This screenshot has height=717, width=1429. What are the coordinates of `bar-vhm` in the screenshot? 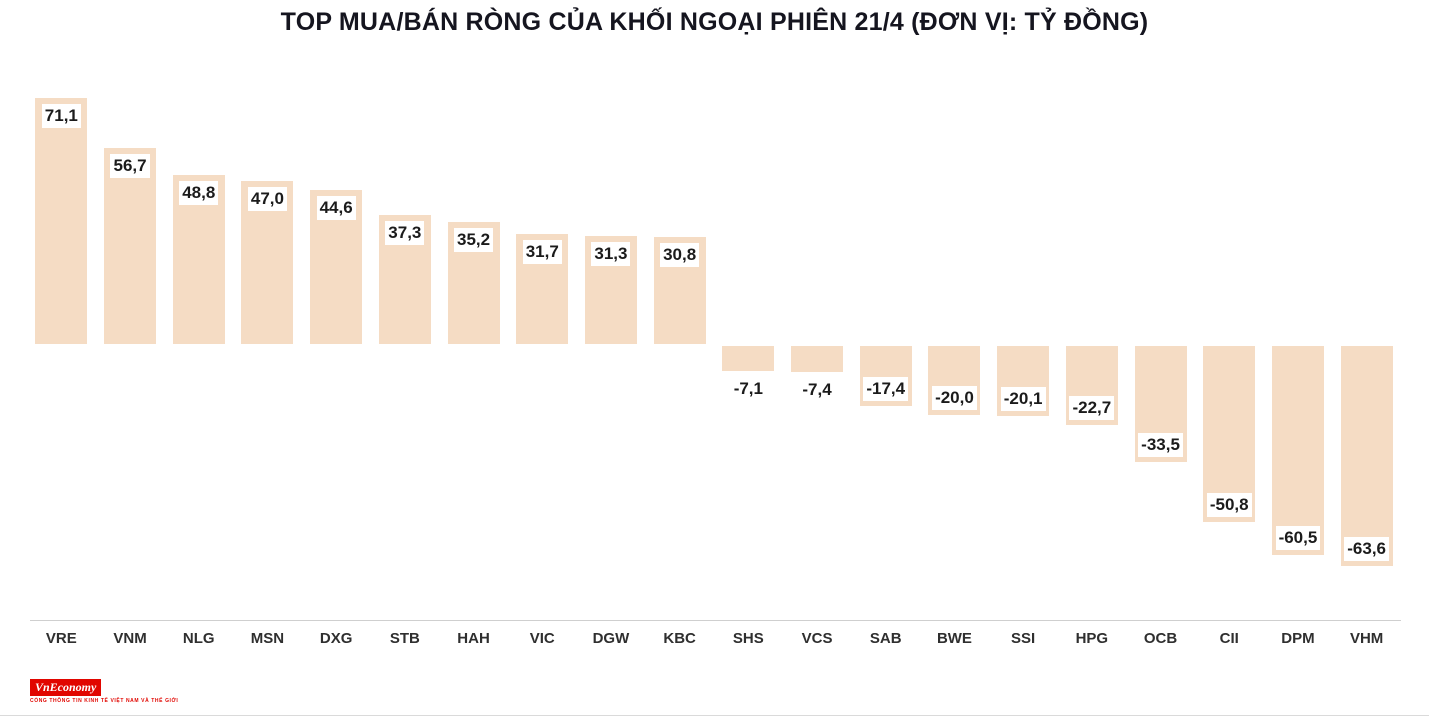 It's located at (1366, 456).